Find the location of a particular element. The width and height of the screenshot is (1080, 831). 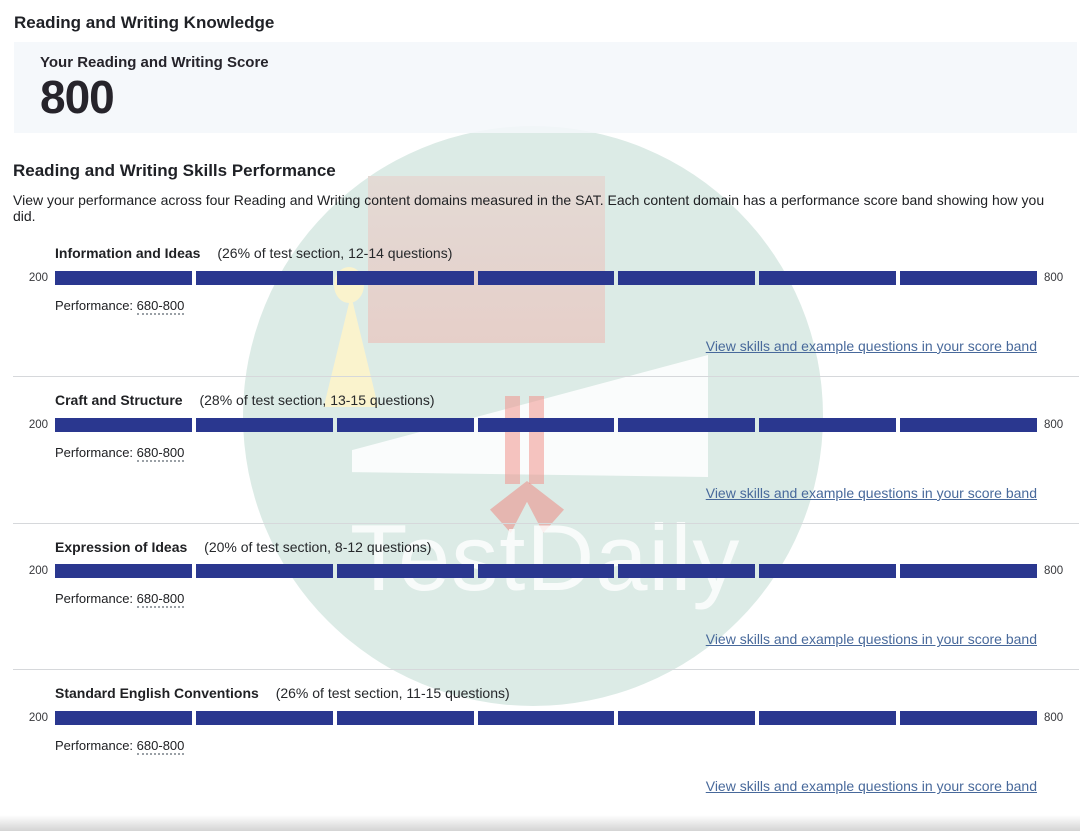

domain-detail: (26% of test section, 12-14 questions) is located at coordinates (335, 252).